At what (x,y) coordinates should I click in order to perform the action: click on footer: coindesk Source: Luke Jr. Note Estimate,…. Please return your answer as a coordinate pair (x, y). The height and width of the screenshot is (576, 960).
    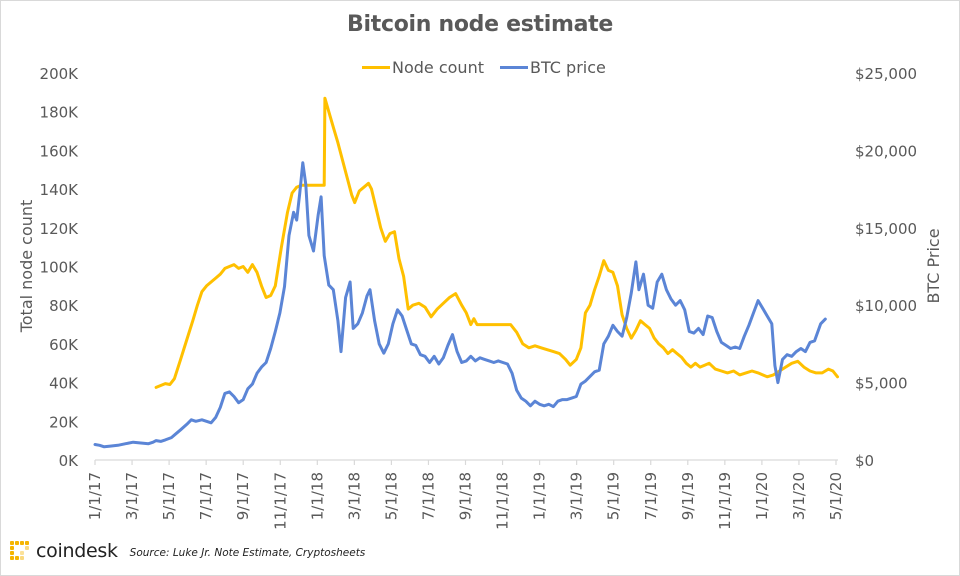
    Looking at the image, I should click on (187, 551).